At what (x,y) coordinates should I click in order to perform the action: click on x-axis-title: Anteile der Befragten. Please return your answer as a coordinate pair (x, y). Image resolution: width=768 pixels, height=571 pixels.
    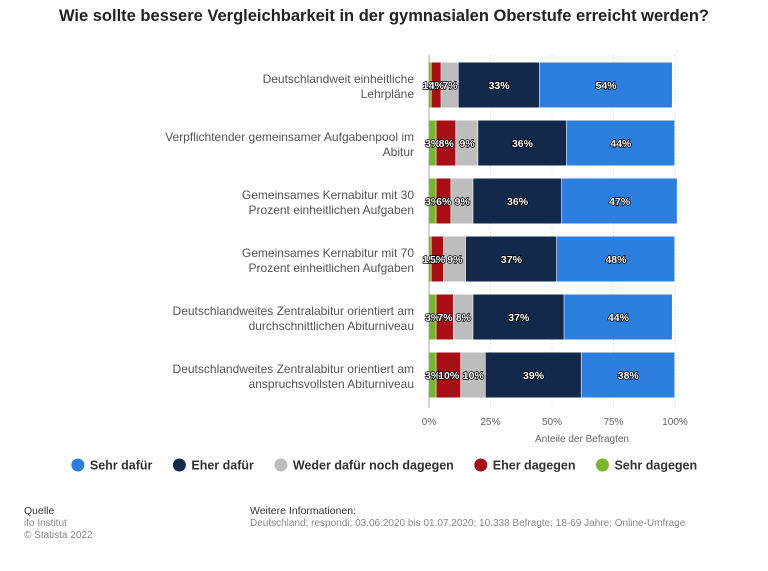
    Looking at the image, I should click on (582, 439).